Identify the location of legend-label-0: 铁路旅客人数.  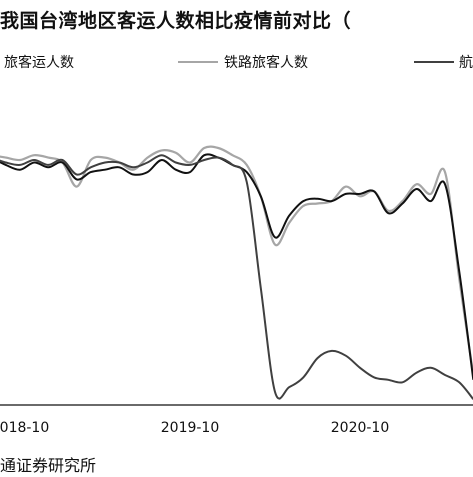
(266, 63).